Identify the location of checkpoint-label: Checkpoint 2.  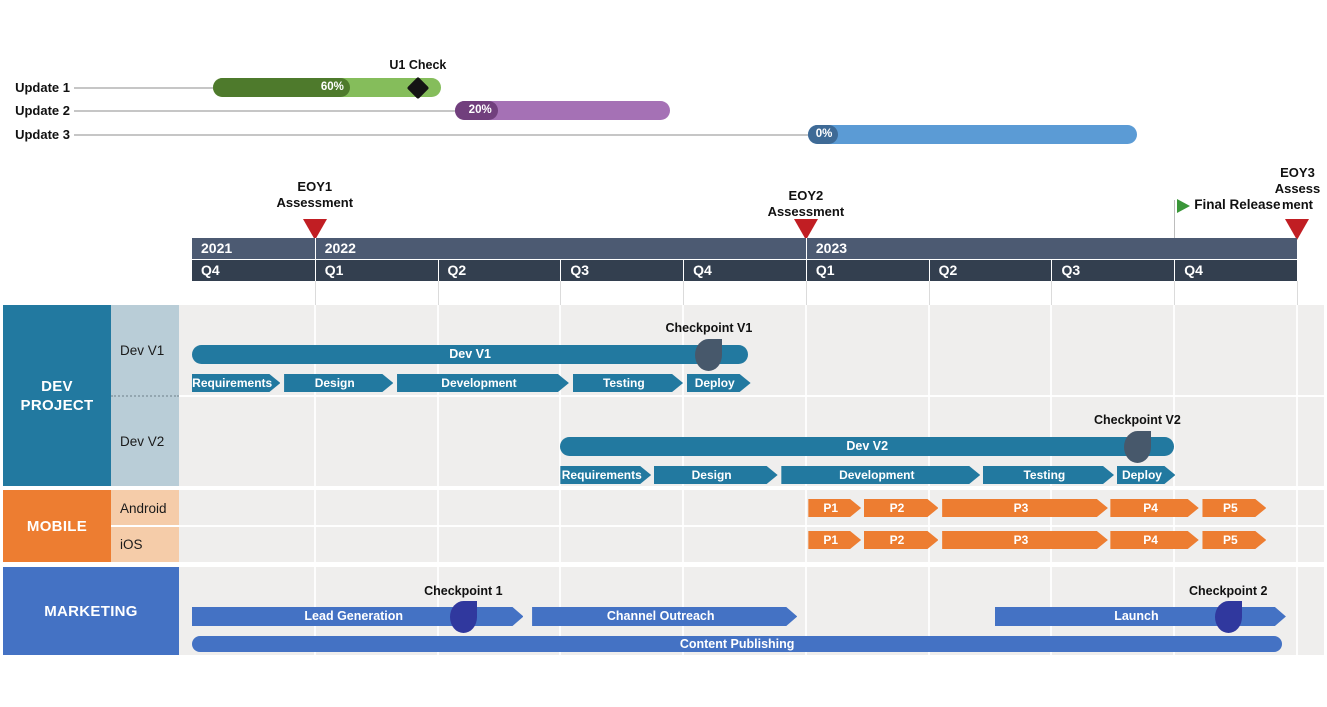
(1228, 591).